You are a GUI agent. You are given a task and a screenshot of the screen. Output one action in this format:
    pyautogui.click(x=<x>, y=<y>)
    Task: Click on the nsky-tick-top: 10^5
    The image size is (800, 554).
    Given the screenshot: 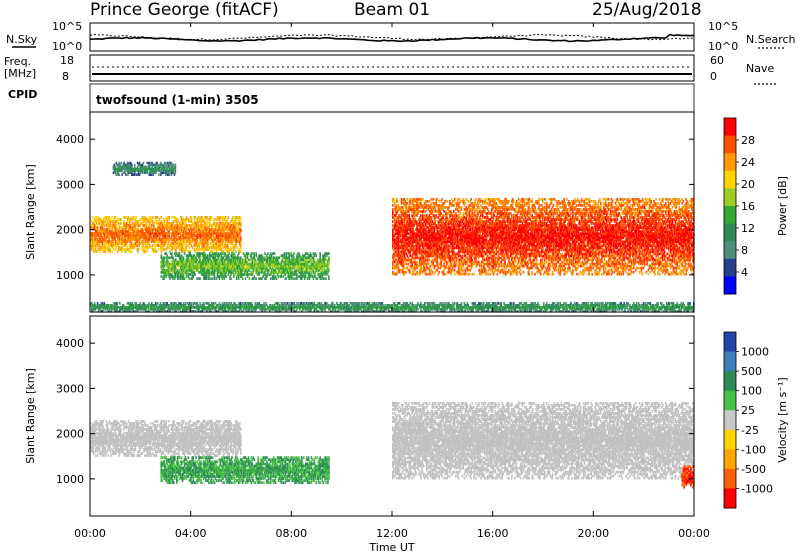 What is the action you would take?
    pyautogui.click(x=67, y=26)
    